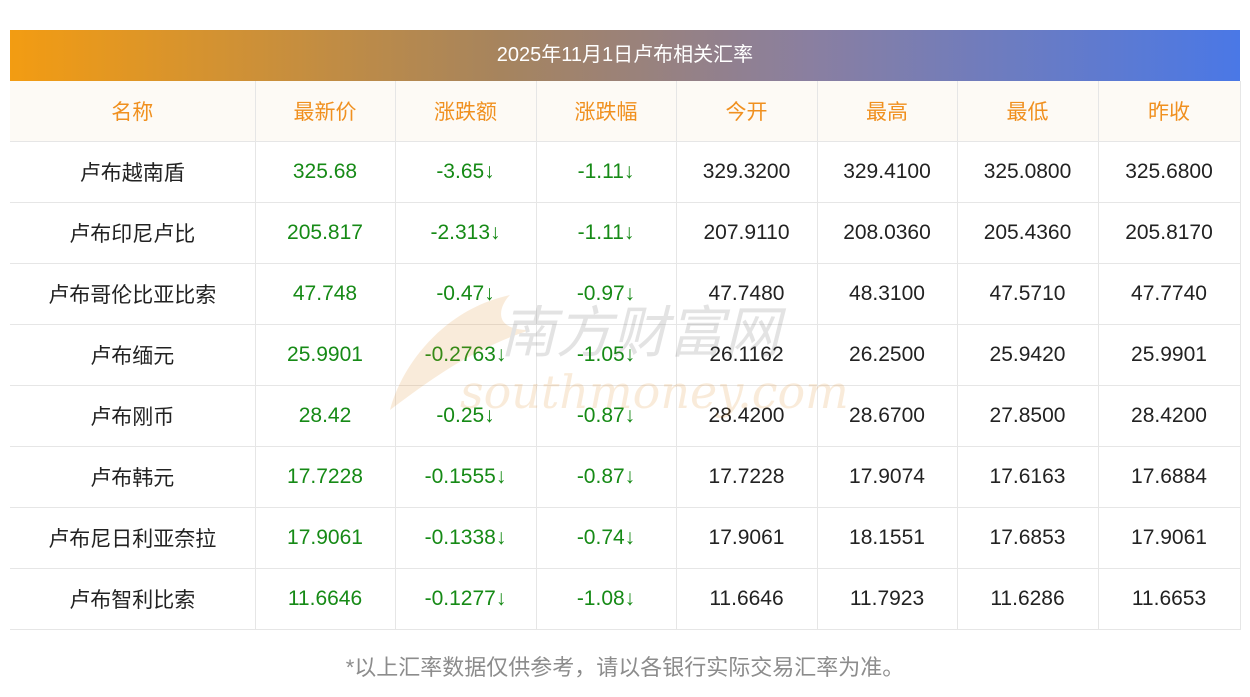  What do you see at coordinates (325, 416) in the screenshot?
I see `cell-latest: 28.42` at bounding box center [325, 416].